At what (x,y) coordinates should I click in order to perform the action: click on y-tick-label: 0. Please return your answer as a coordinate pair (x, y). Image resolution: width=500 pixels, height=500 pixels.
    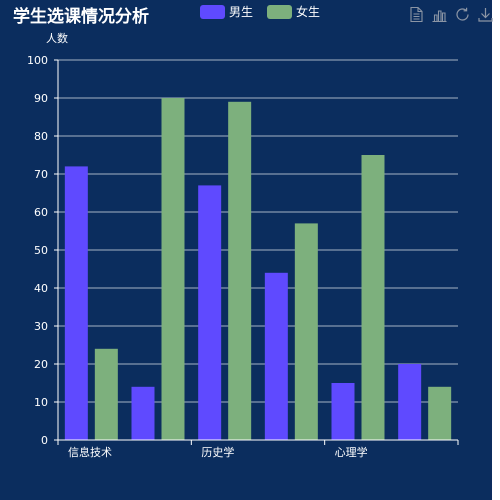
    Looking at the image, I should click on (44, 440).